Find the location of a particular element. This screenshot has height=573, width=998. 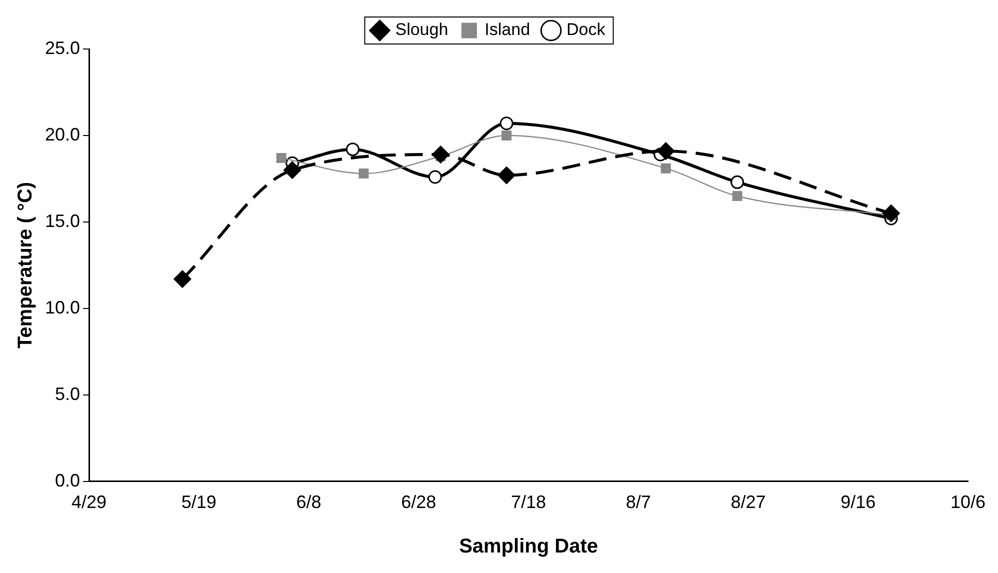

y-tick-label: 10.0 is located at coordinates (62, 307).